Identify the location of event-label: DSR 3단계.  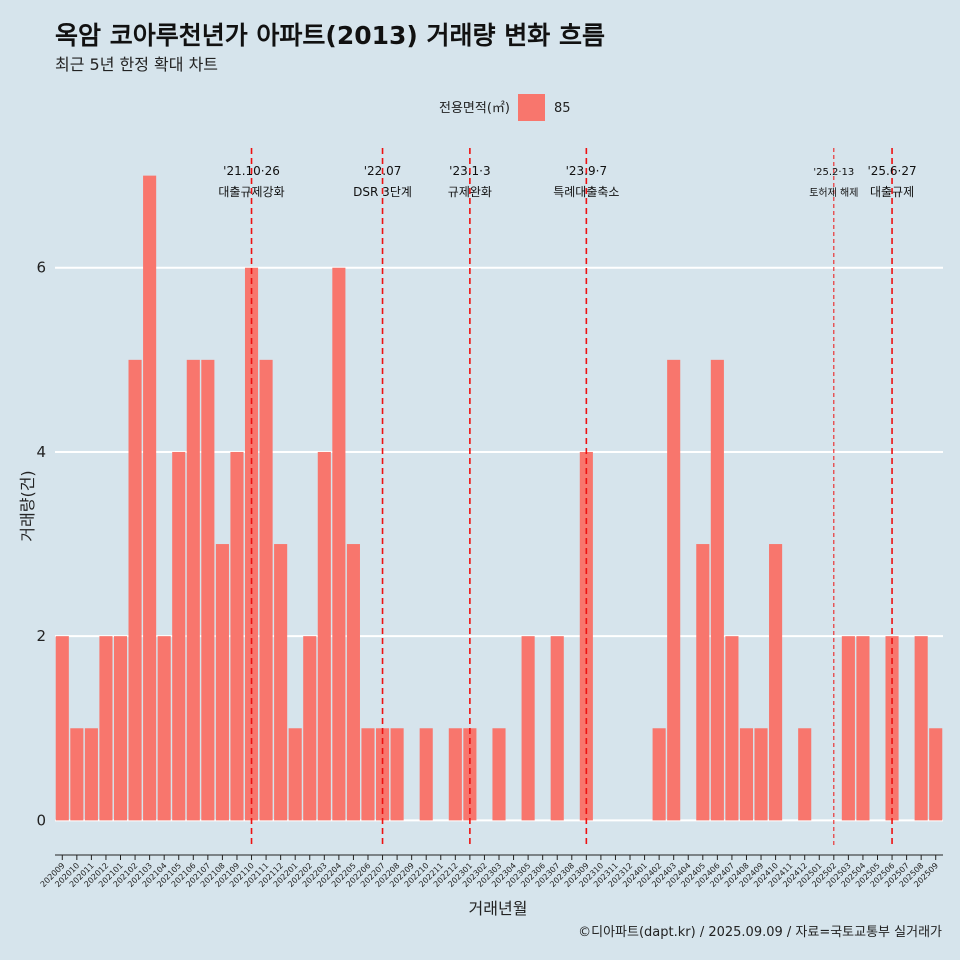
(382, 192).